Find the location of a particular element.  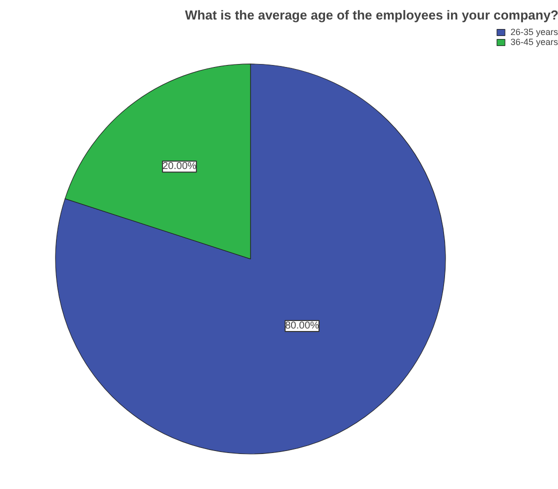

data-label: 20.00% is located at coordinates (179, 166).